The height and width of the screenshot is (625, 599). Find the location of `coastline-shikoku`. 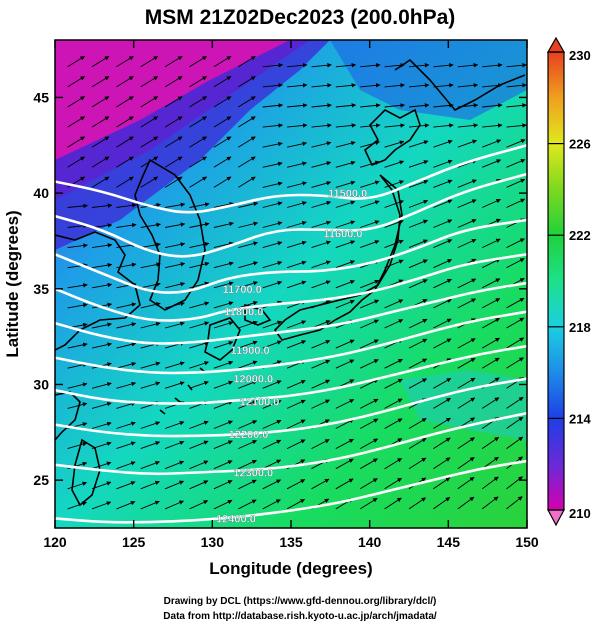

coastline-shikoku is located at coordinates (258, 314).